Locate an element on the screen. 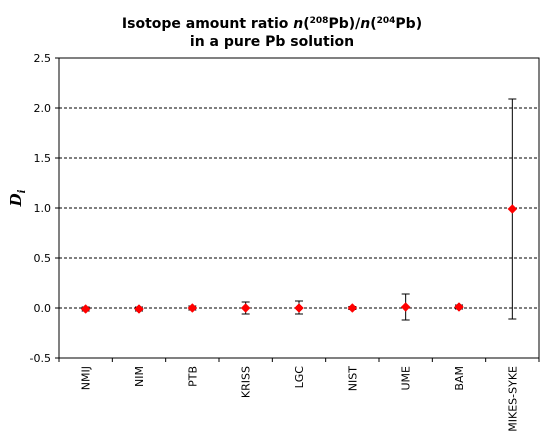 The width and height of the screenshot is (547, 445). y-tick-label: 2.5 is located at coordinates (43, 58).